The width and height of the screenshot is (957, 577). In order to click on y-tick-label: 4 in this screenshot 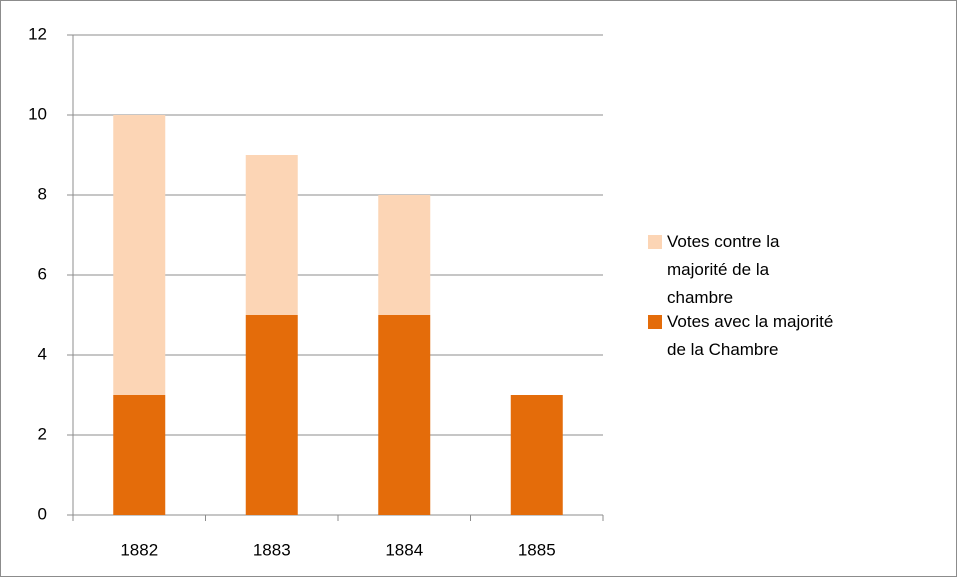, I will do `click(42, 353)`.